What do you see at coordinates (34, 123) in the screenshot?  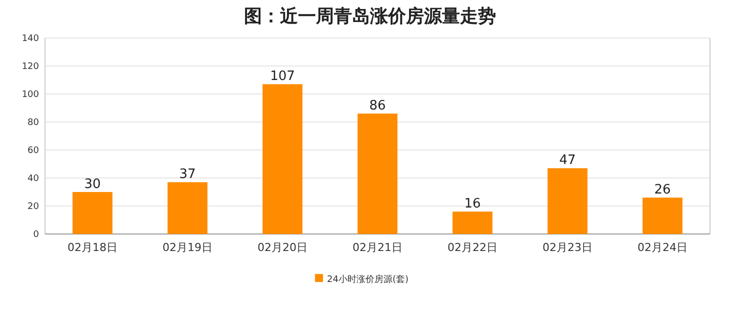 I see `y-tick-label: 80` at bounding box center [34, 123].